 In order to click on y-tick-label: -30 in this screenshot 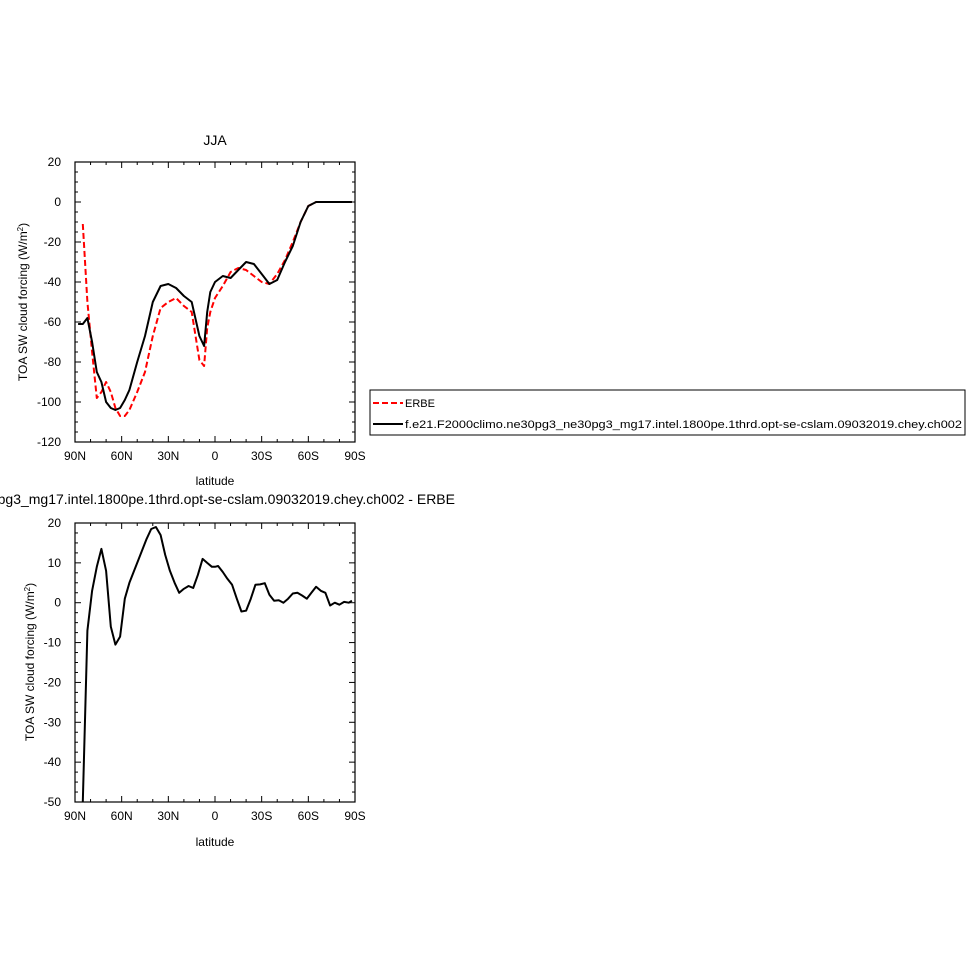, I will do `click(53, 722)`.